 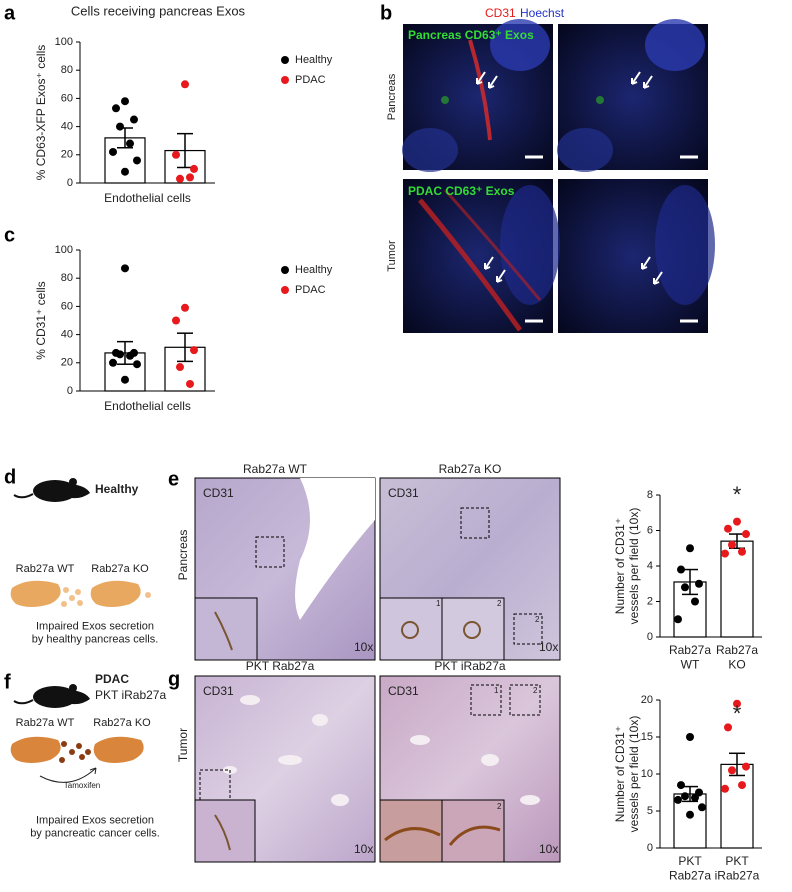 I want to click on y-tick-label: 4, so click(x=650, y=566).